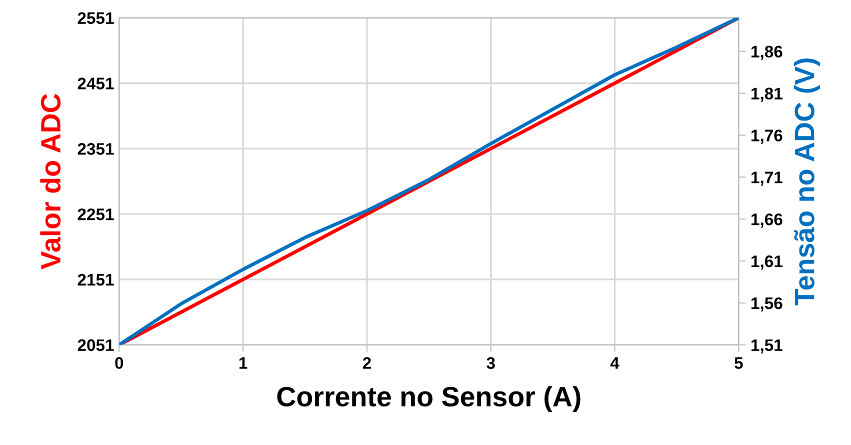  I want to click on y2-axis-title: Tensão no ADC (V), so click(807, 182).